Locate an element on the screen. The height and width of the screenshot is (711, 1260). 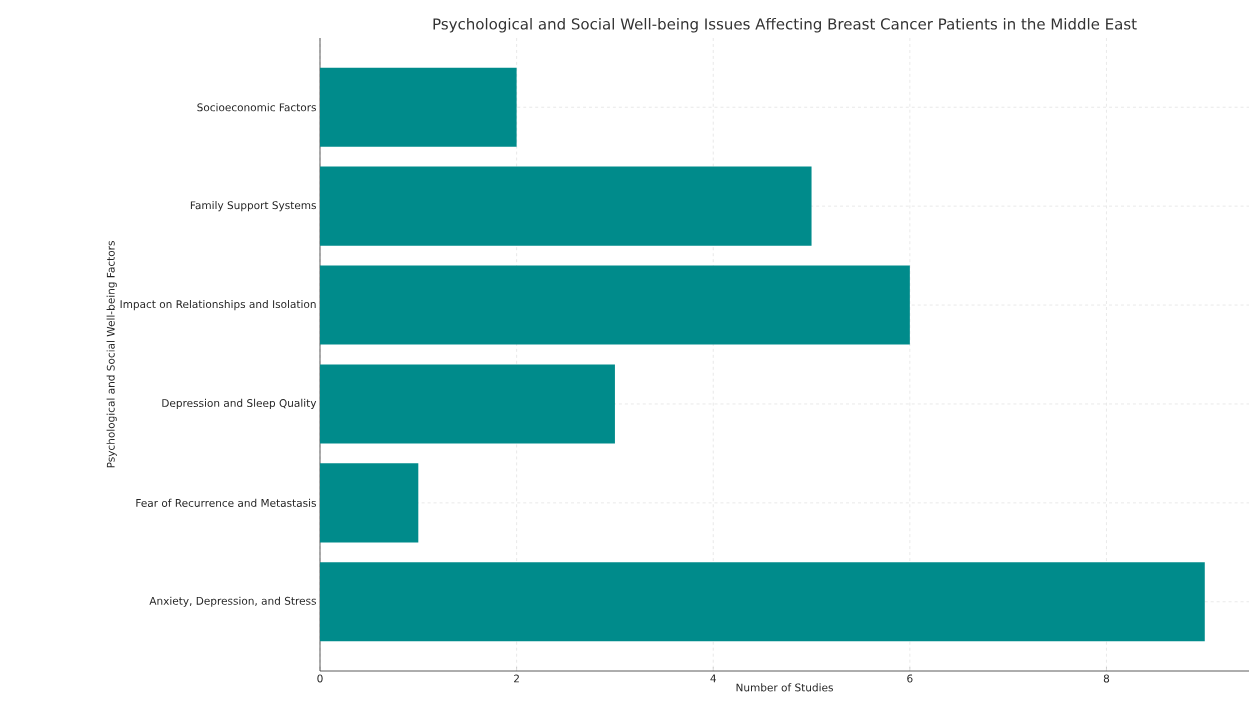
y-tick-label: Family Support Systems is located at coordinates (253, 206).